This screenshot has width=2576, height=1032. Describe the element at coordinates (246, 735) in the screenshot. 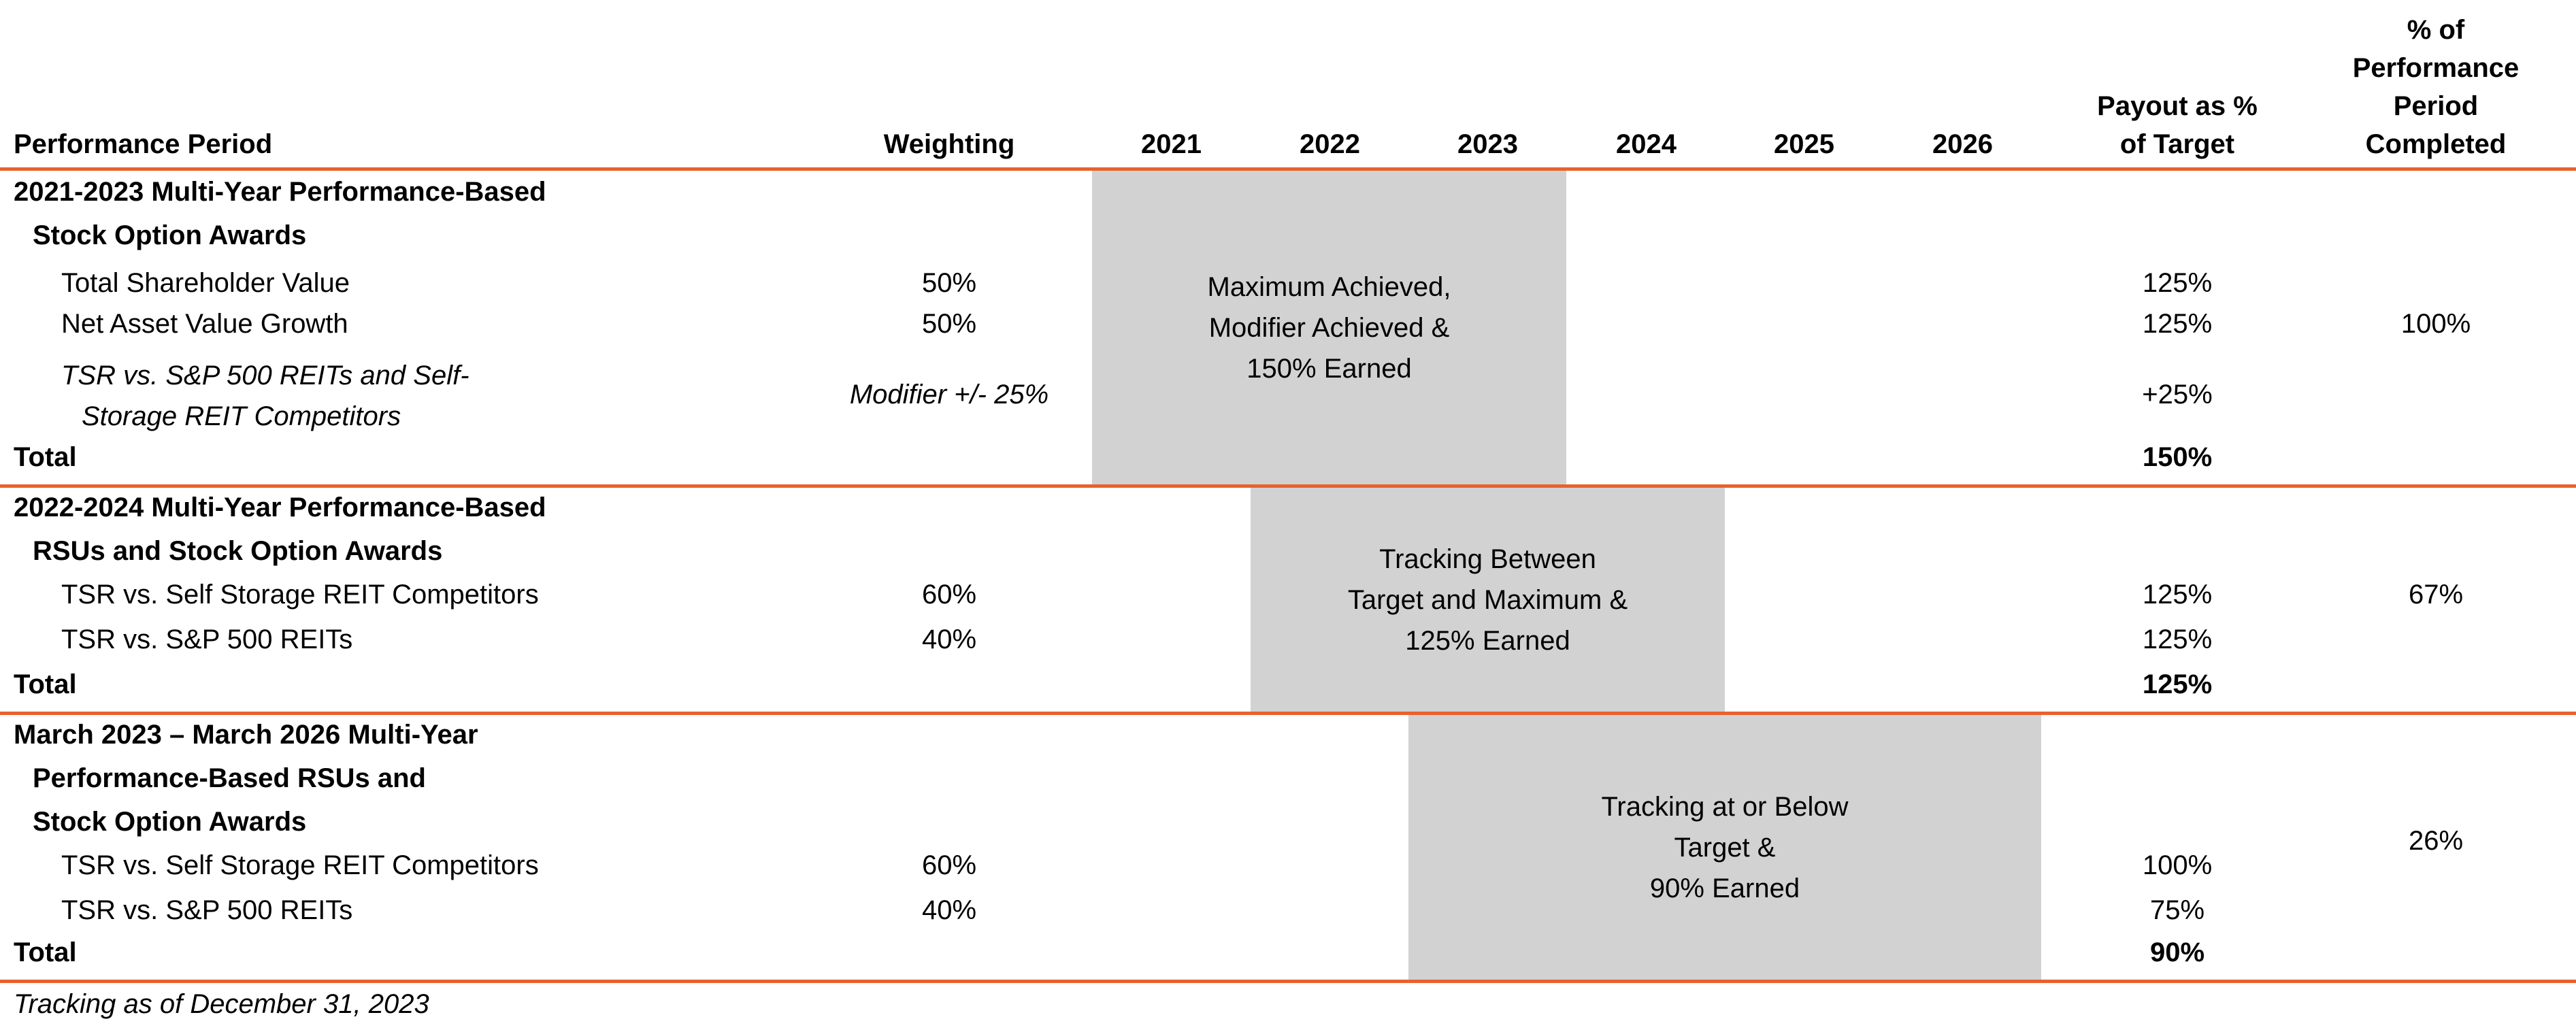

I see `section-title-line: March 2023 – March 2026 Multi-Year` at that location.